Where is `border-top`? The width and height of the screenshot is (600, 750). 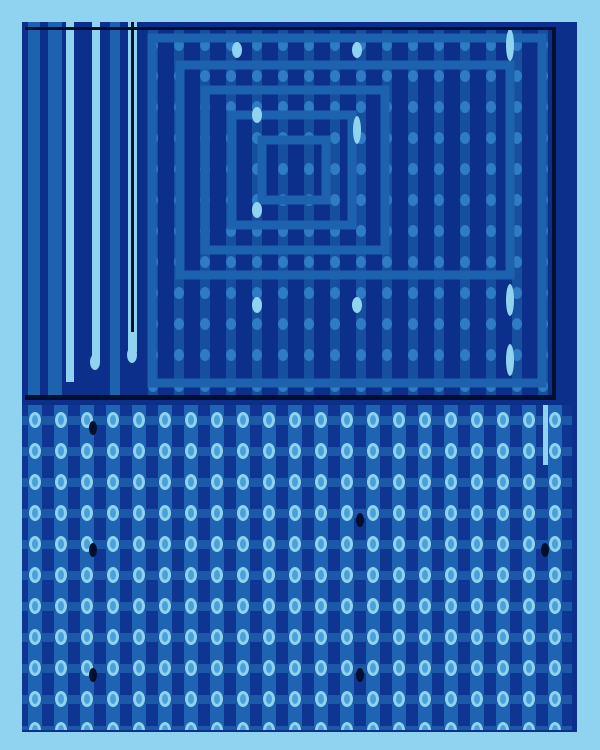
border-top is located at coordinates (300, 11).